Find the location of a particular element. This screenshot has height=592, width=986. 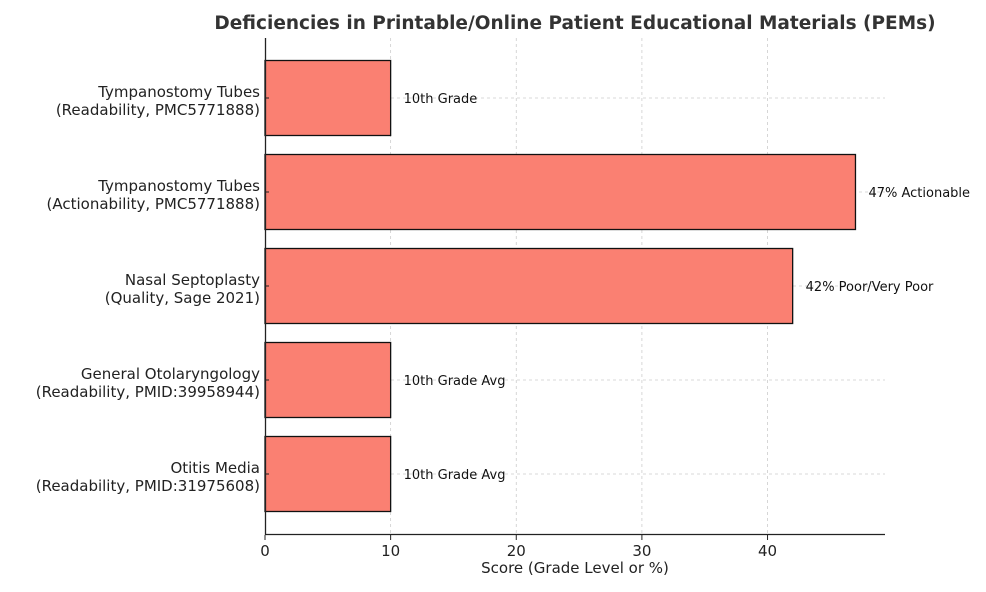

data-label: 42% Poor/Very Poor is located at coordinates (870, 287).